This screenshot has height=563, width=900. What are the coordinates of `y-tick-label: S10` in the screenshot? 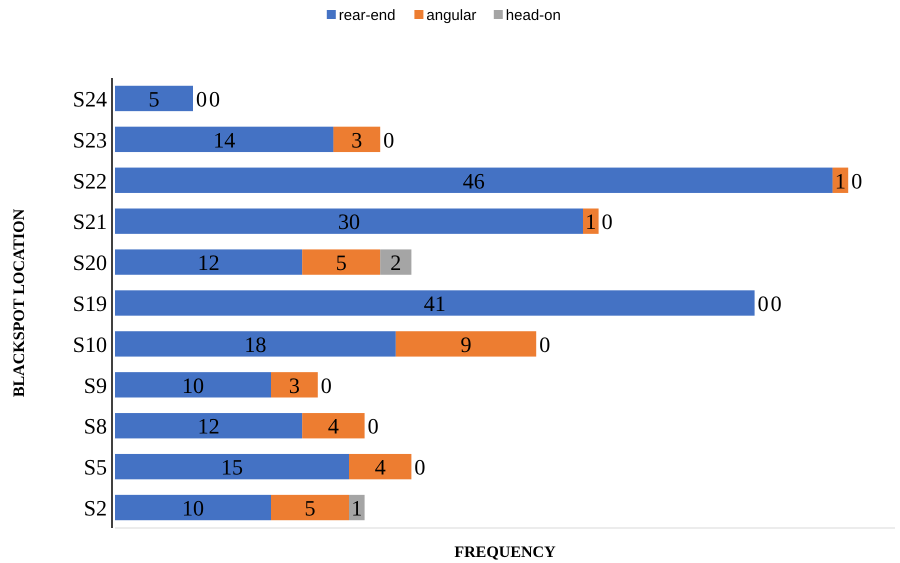 It's located at (89, 344).